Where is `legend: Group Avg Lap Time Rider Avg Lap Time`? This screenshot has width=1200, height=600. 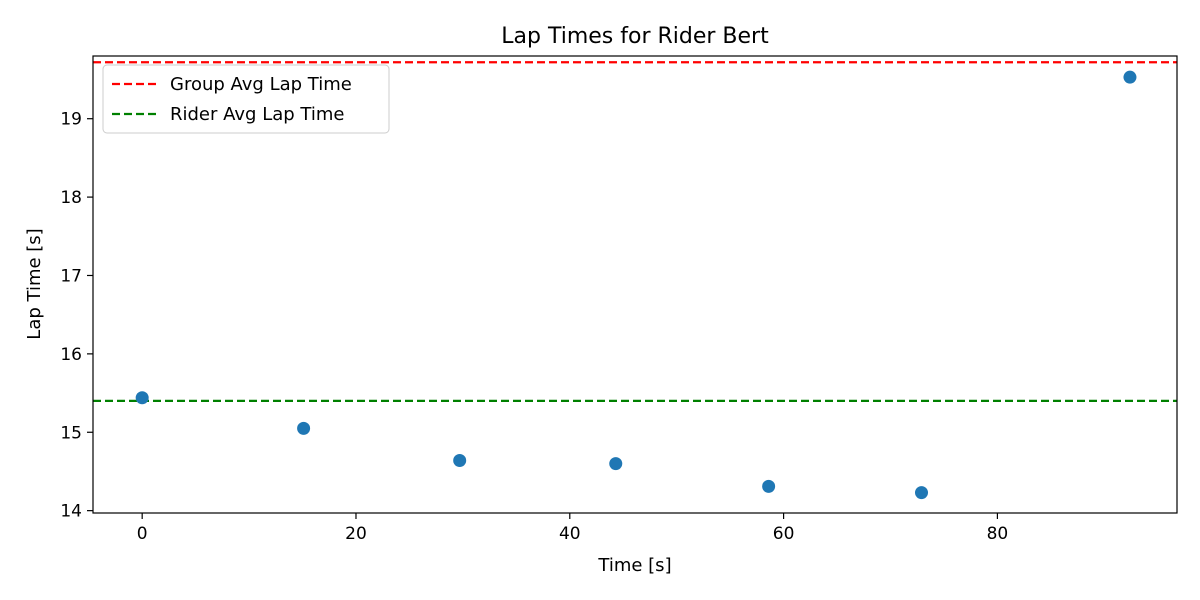 legend: Group Avg Lap Time Rider Avg Lap Time is located at coordinates (246, 99).